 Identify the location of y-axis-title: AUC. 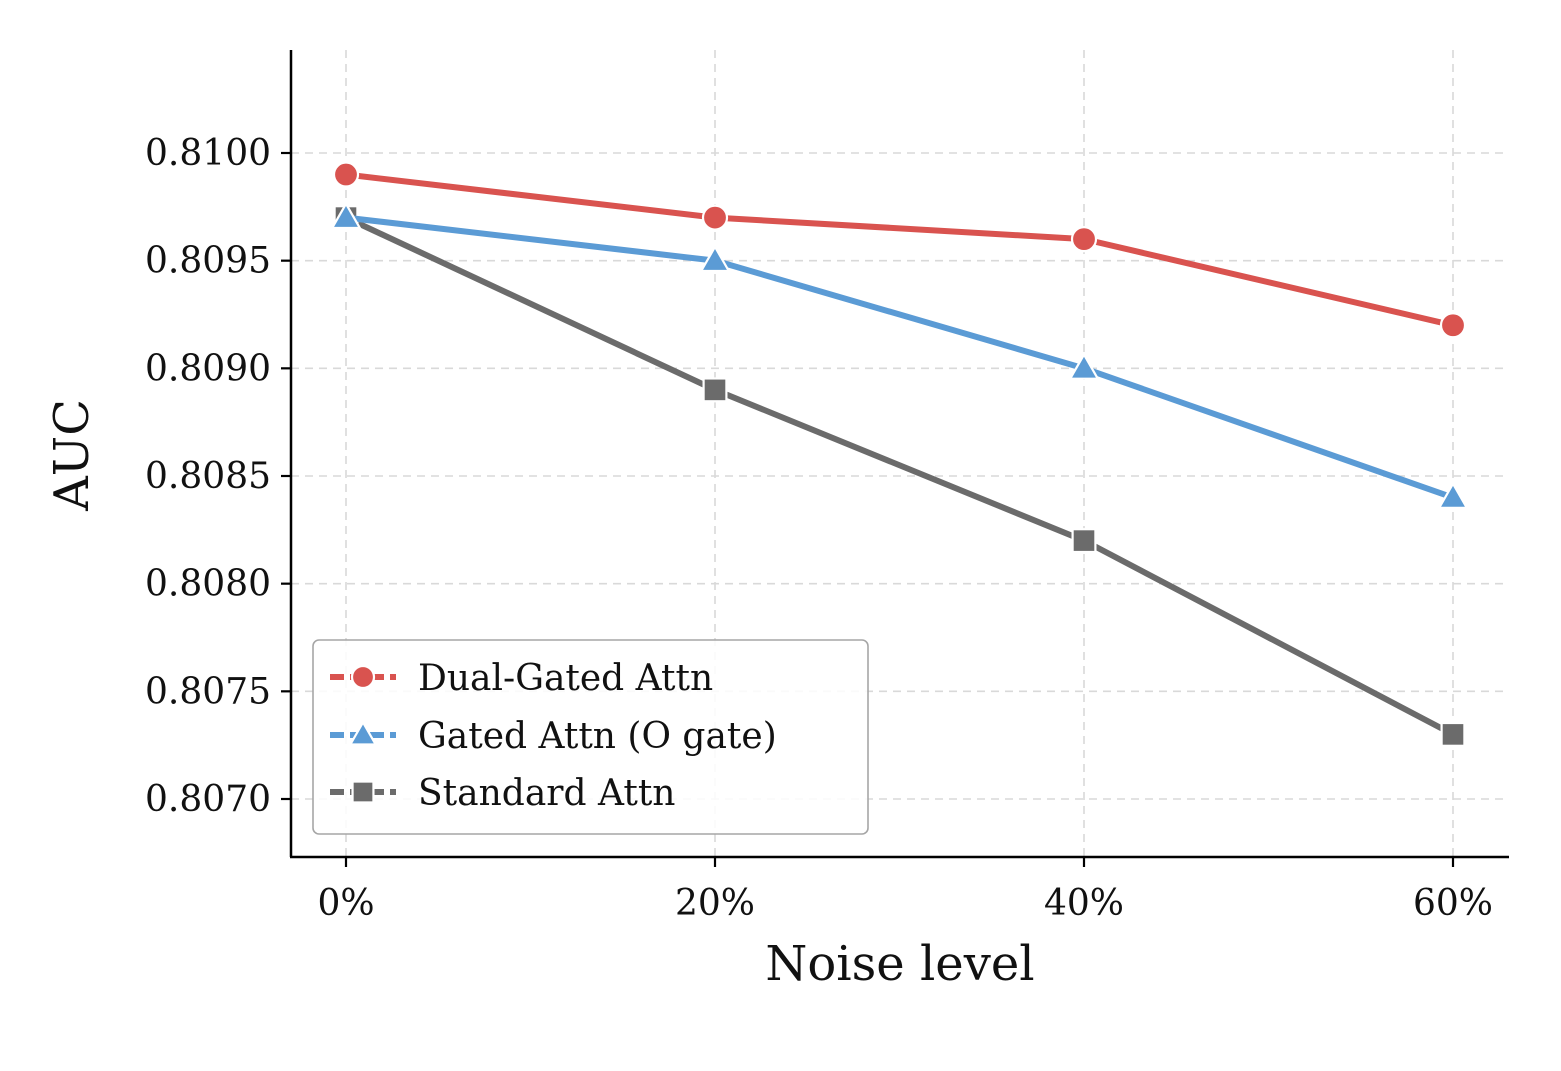
(72, 455).